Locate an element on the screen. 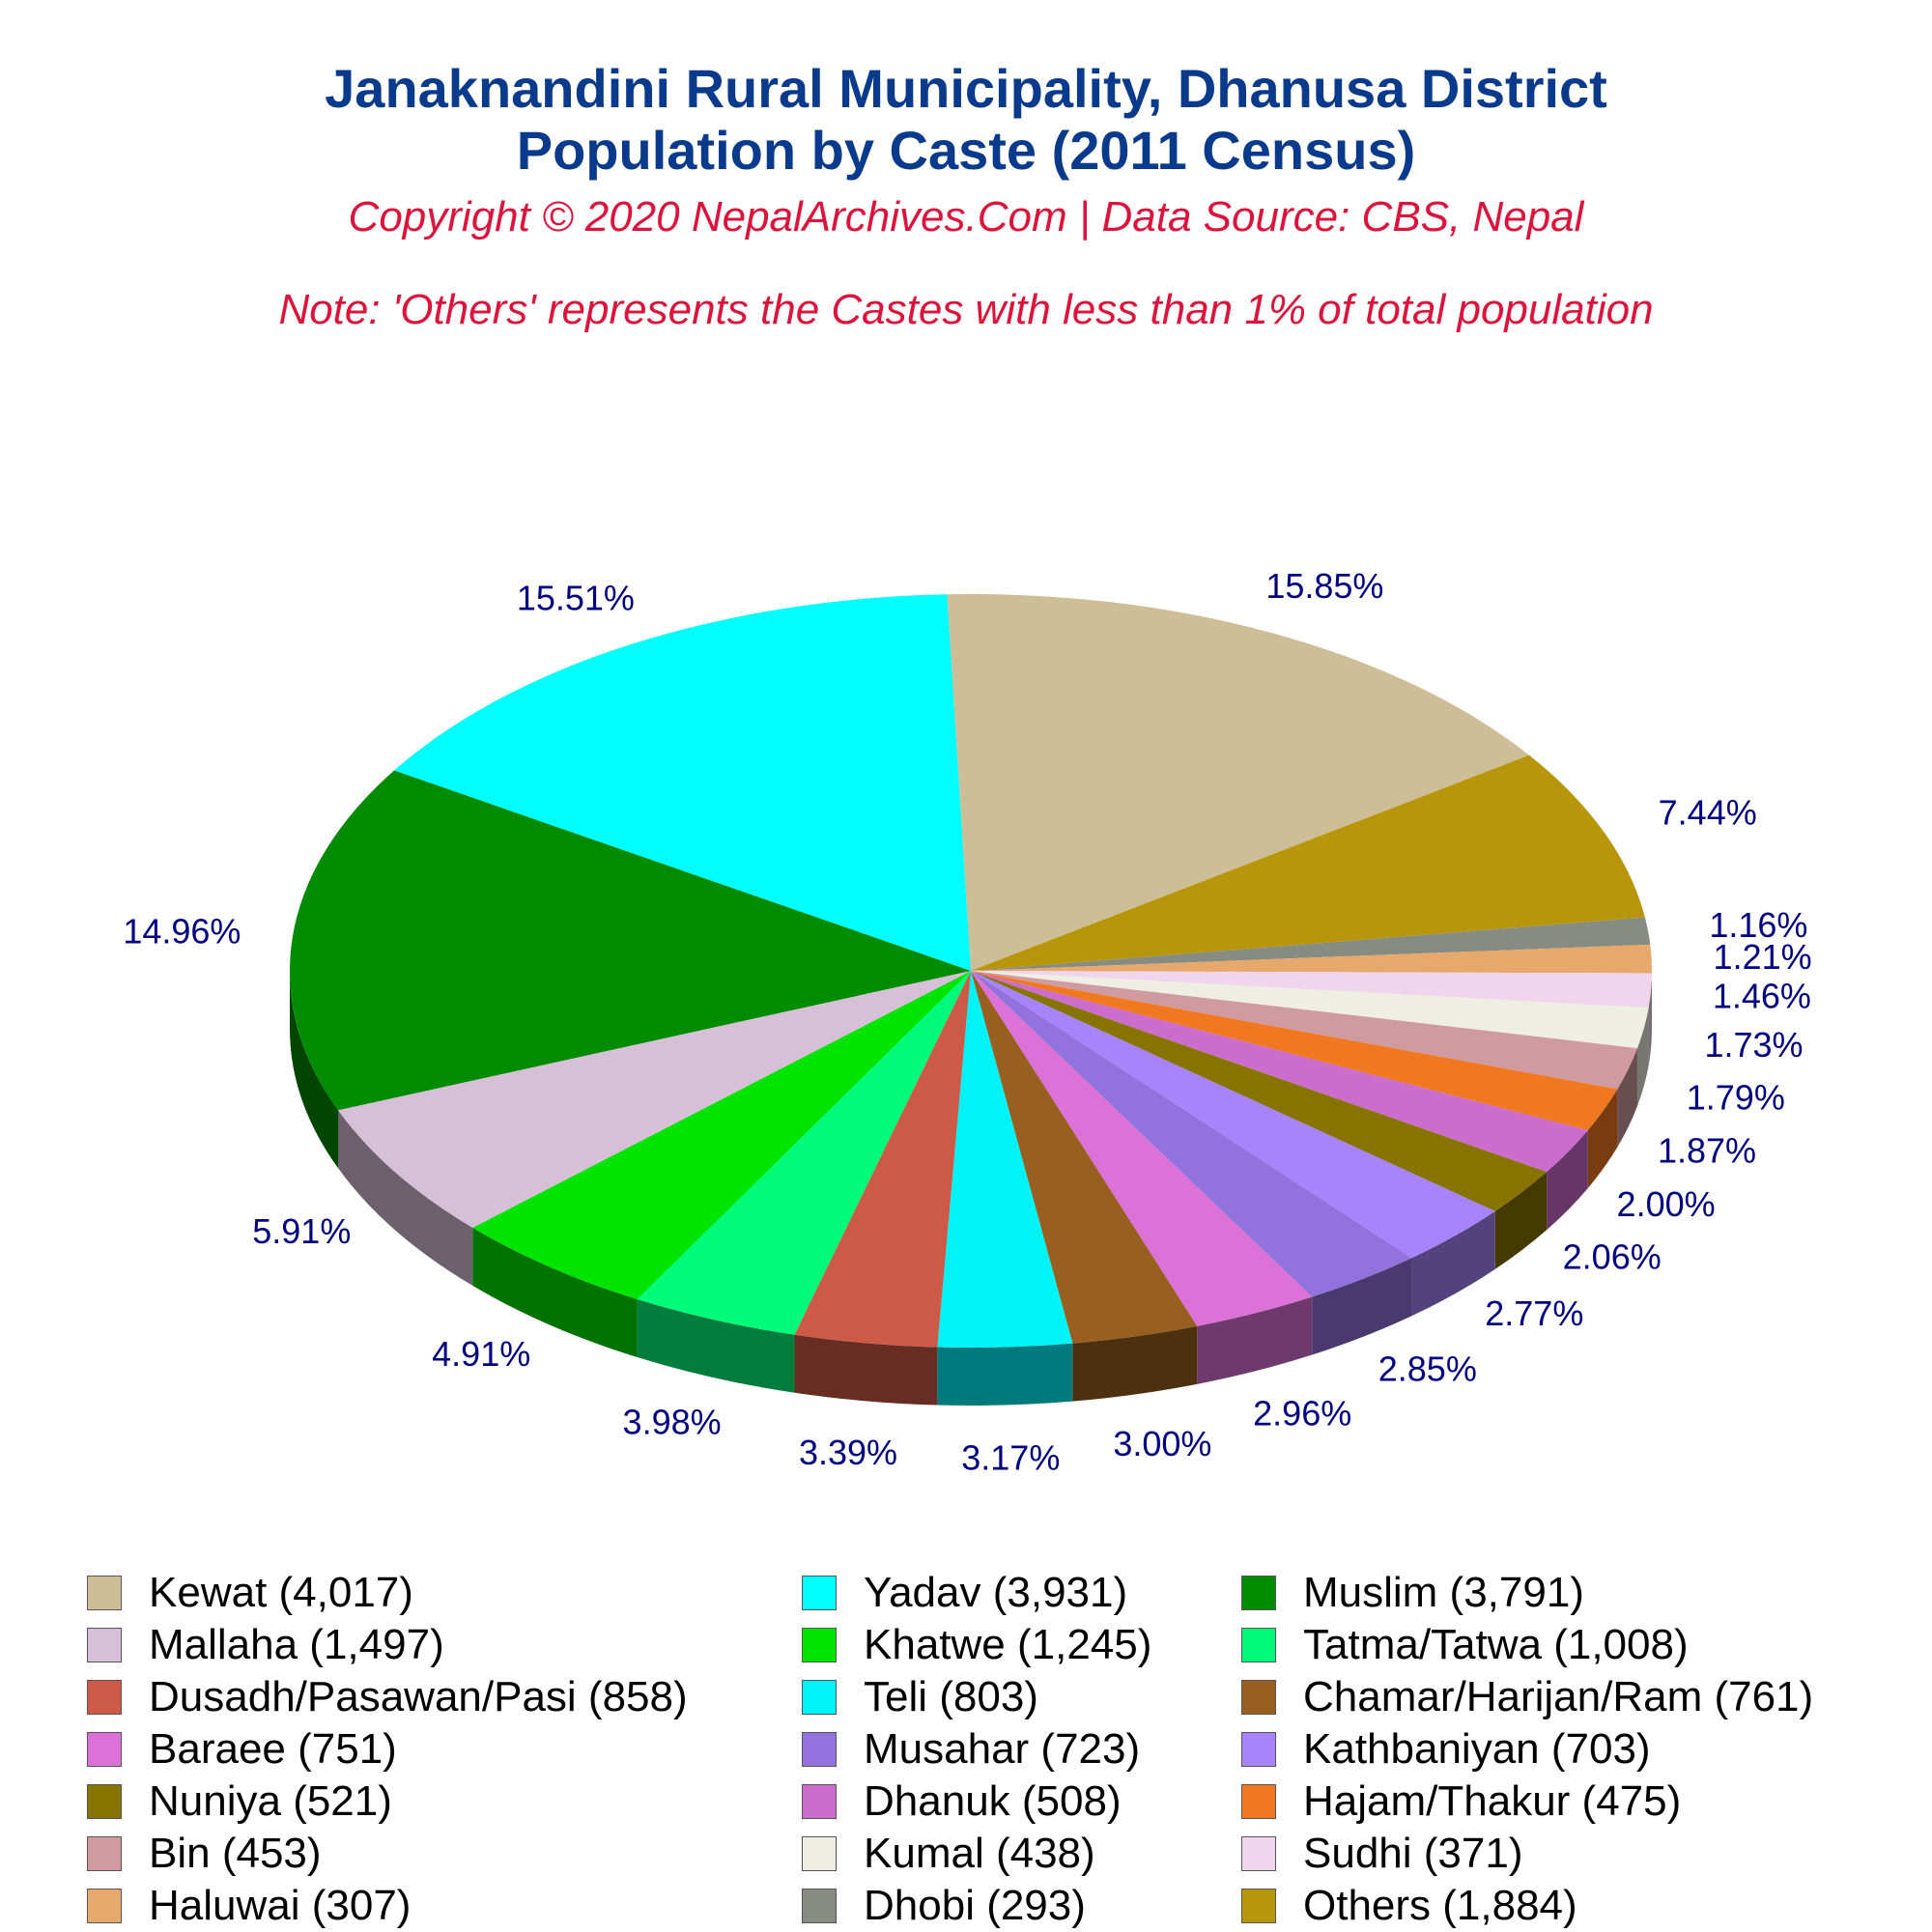 The image size is (1932, 1932). legend-label: Others (1,884) is located at coordinates (1440, 1905).